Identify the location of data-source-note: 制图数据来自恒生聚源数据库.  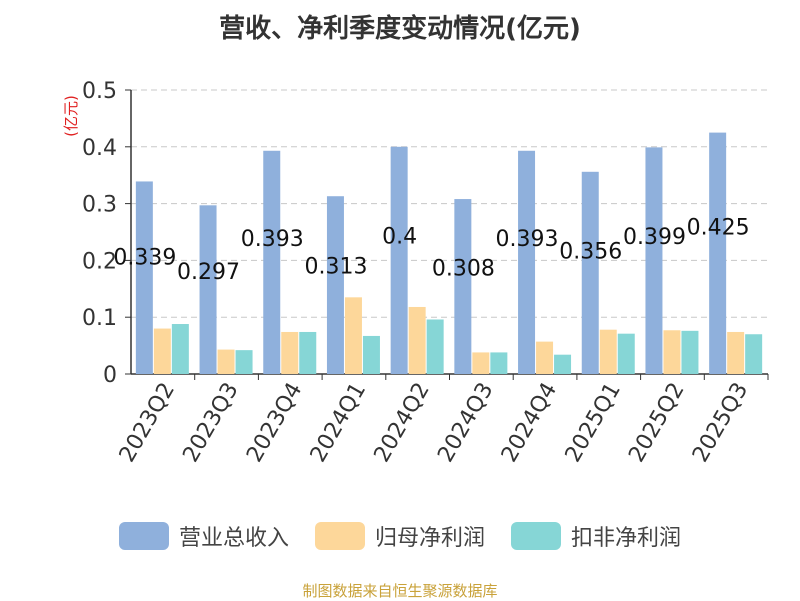
(400, 591).